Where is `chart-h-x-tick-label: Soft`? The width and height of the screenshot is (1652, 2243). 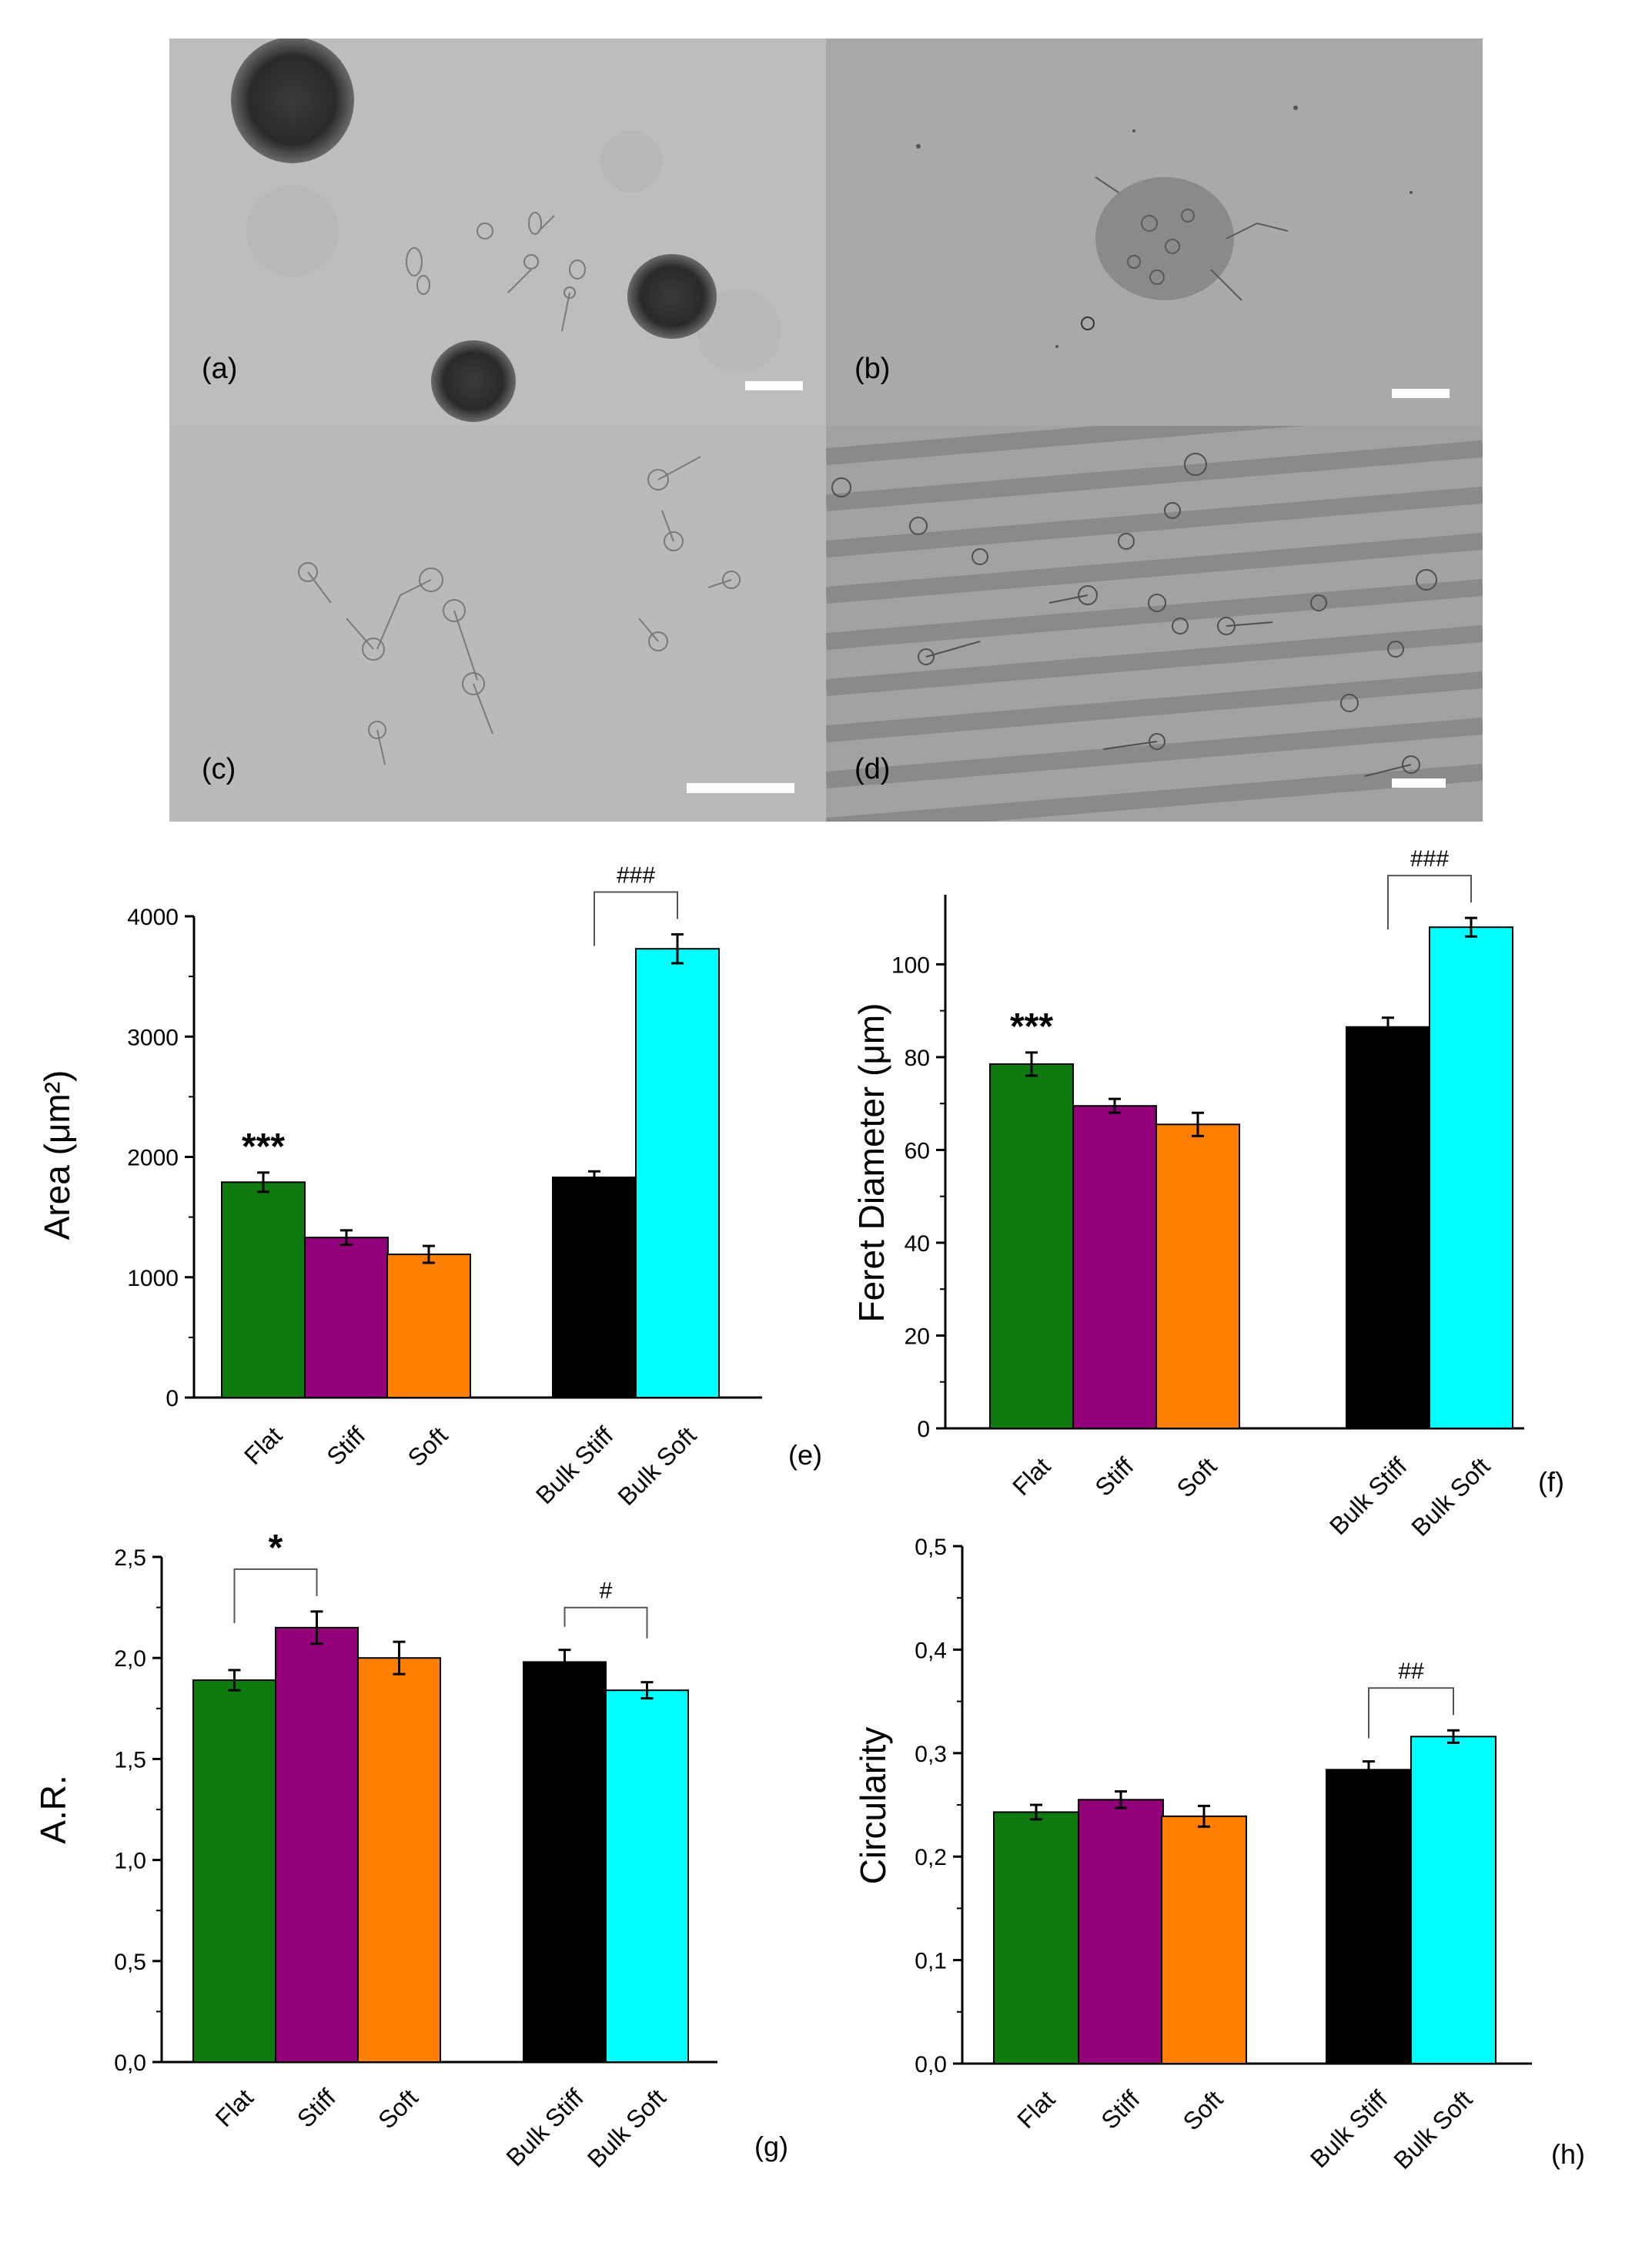
chart-h-x-tick-label: Soft is located at coordinates (1203, 2110).